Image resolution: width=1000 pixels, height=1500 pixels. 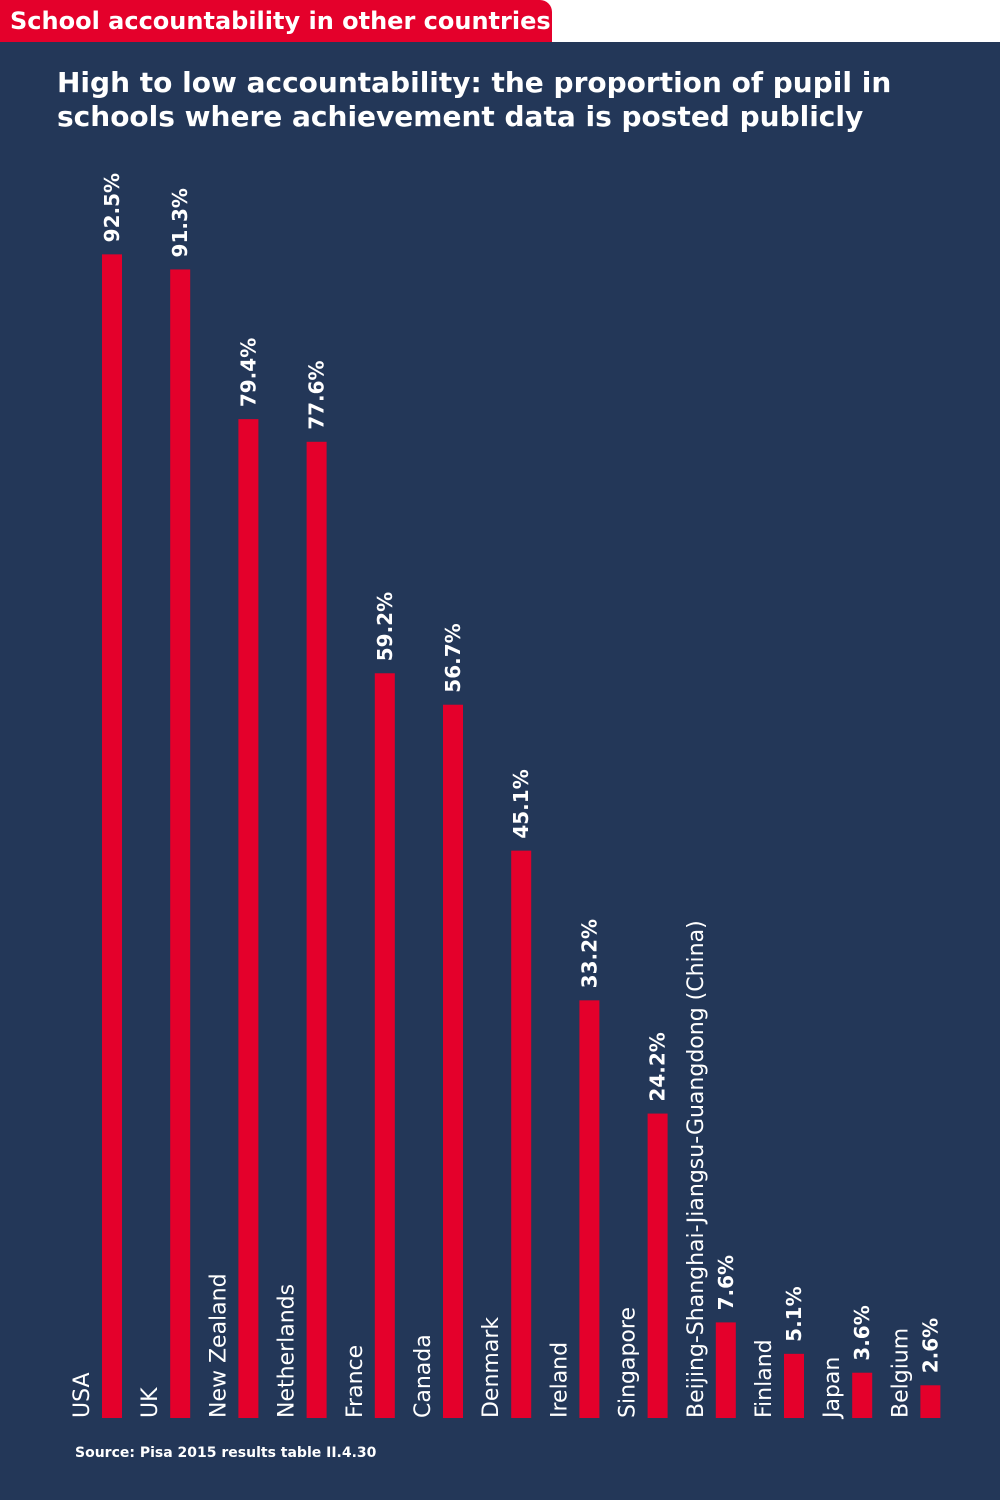 What do you see at coordinates (832, 1388) in the screenshot?
I see `category-label: Japan` at bounding box center [832, 1388].